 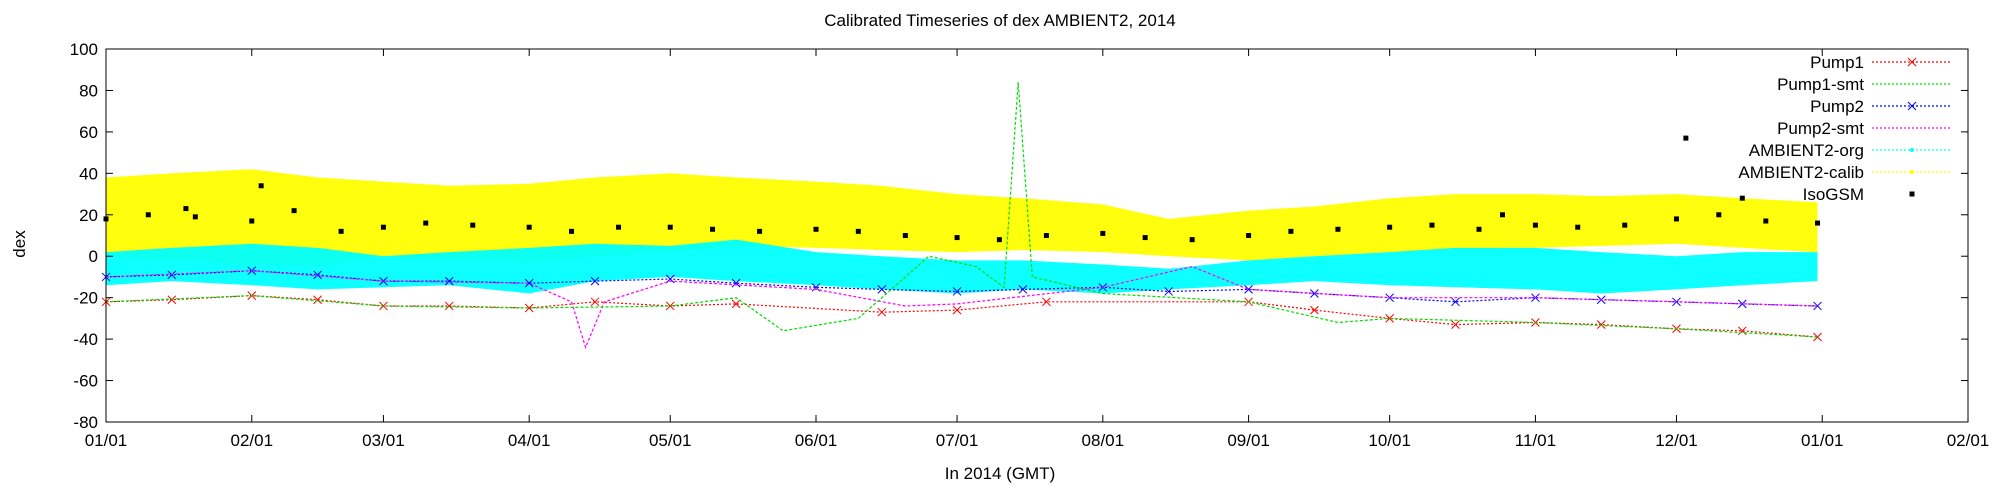 What do you see at coordinates (85, 422) in the screenshot?
I see `y-tick-label: -80` at bounding box center [85, 422].